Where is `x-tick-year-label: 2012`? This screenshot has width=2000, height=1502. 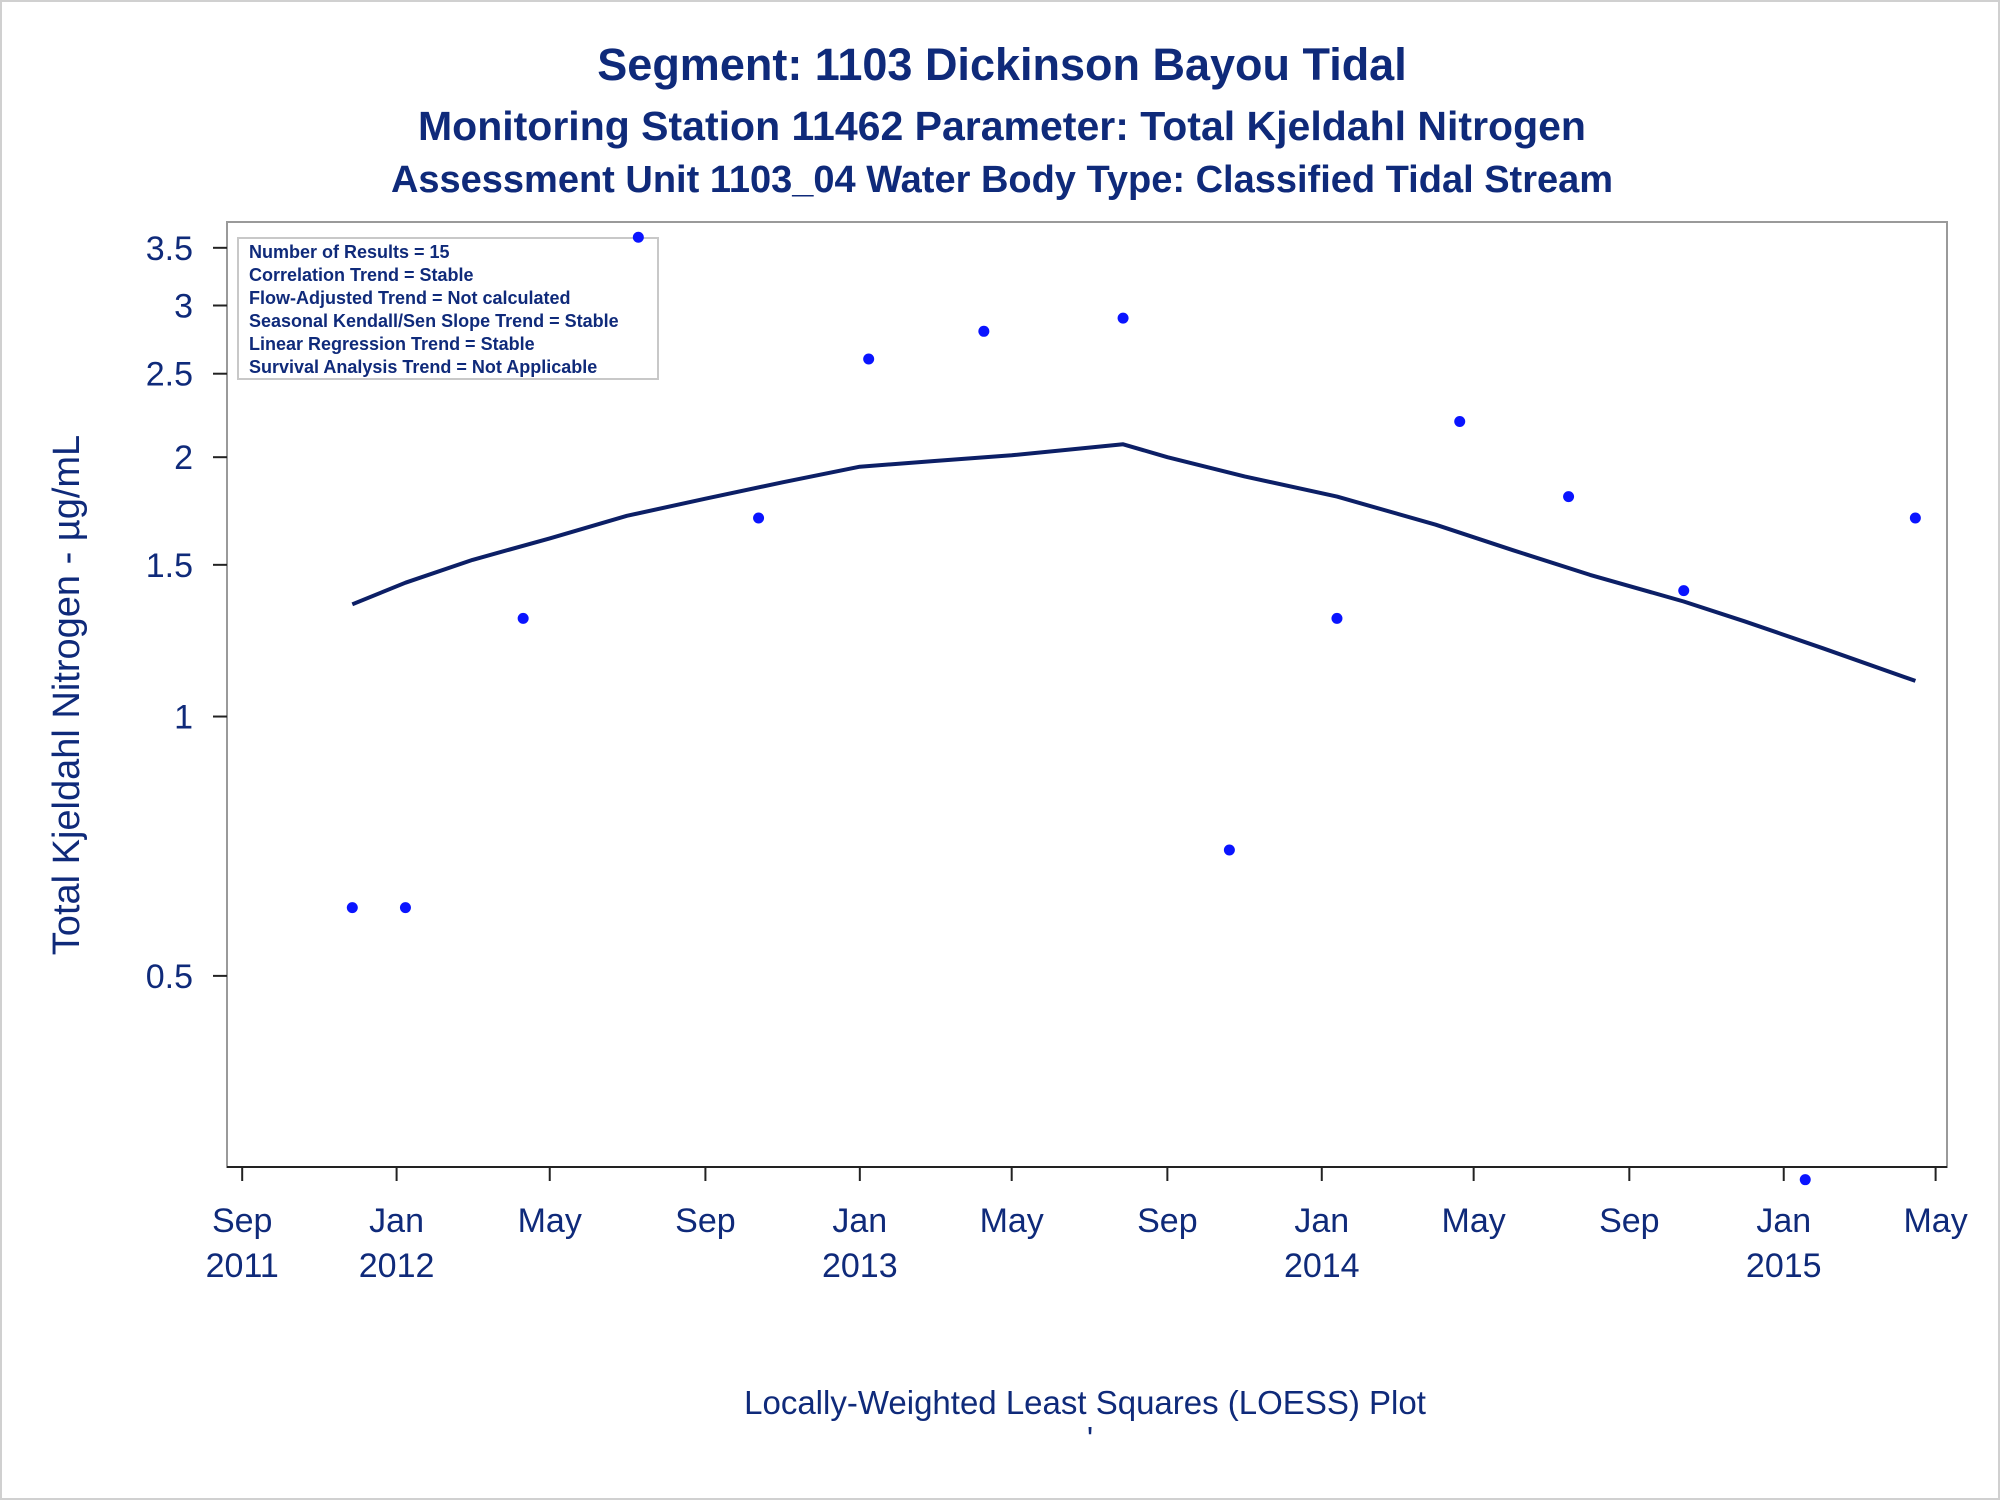
x-tick-year-label: 2012 is located at coordinates (397, 1266).